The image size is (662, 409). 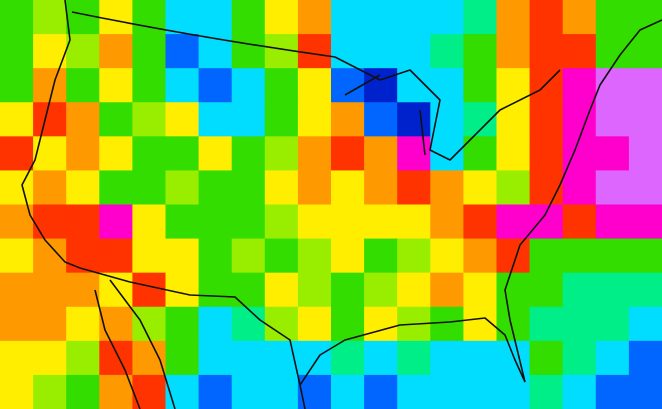 What do you see at coordinates (192, 338) in the screenshot?
I see `mexico-border` at bounding box center [192, 338].